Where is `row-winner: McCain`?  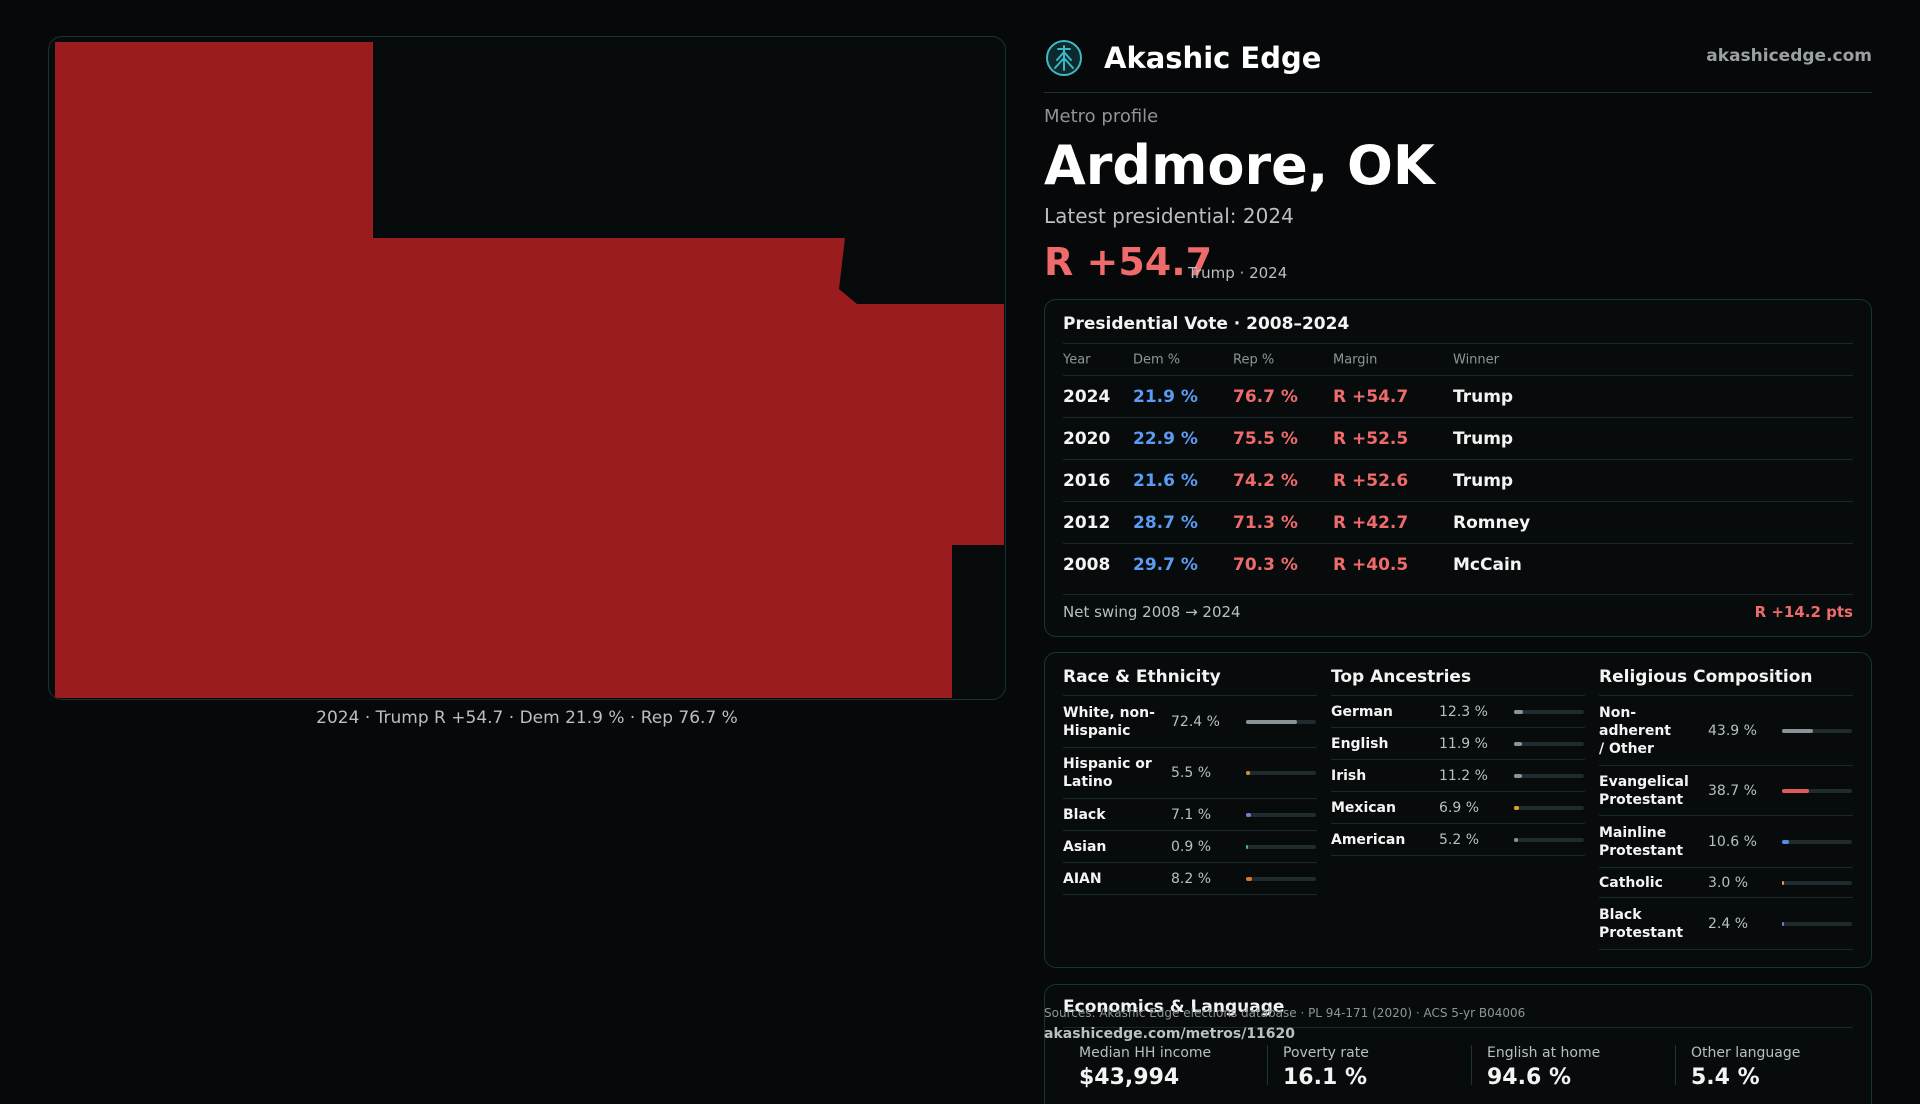
row-winner: McCain is located at coordinates (1487, 564).